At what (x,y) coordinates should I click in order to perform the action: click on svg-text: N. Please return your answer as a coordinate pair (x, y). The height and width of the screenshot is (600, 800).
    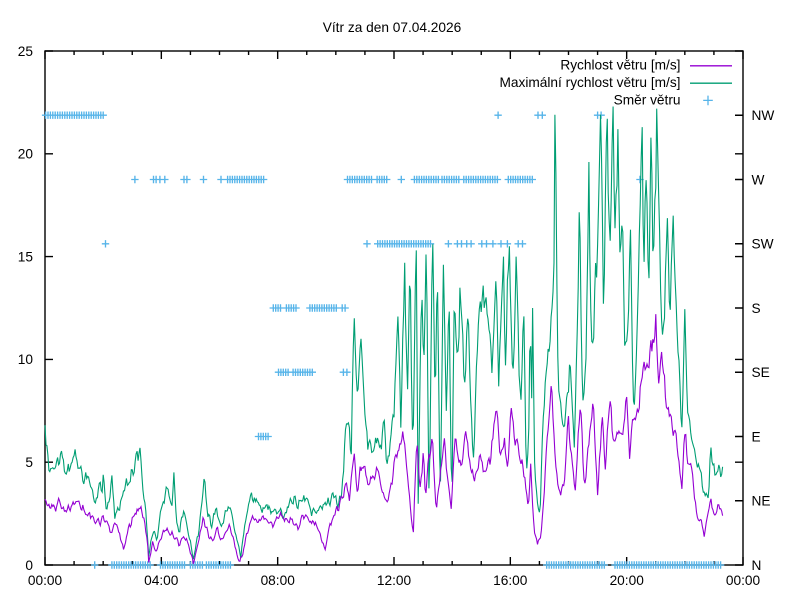
    Looking at the image, I should click on (757, 565).